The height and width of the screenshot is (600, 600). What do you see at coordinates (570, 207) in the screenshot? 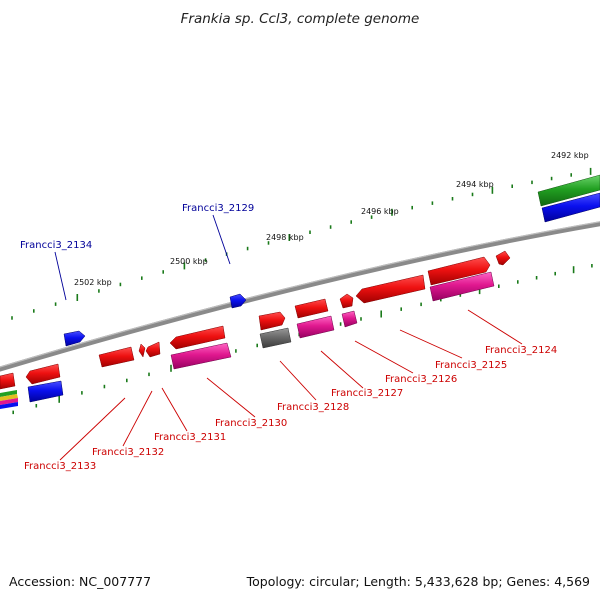
I see `gene-feature-blue-outer` at bounding box center [570, 207].